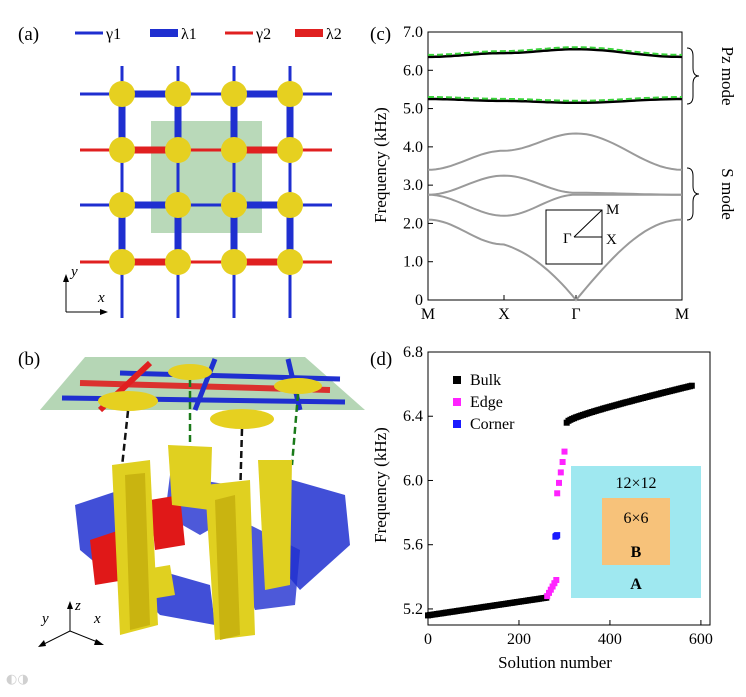  I want to click on ytick-label-d: 6.4, so click(413, 416).